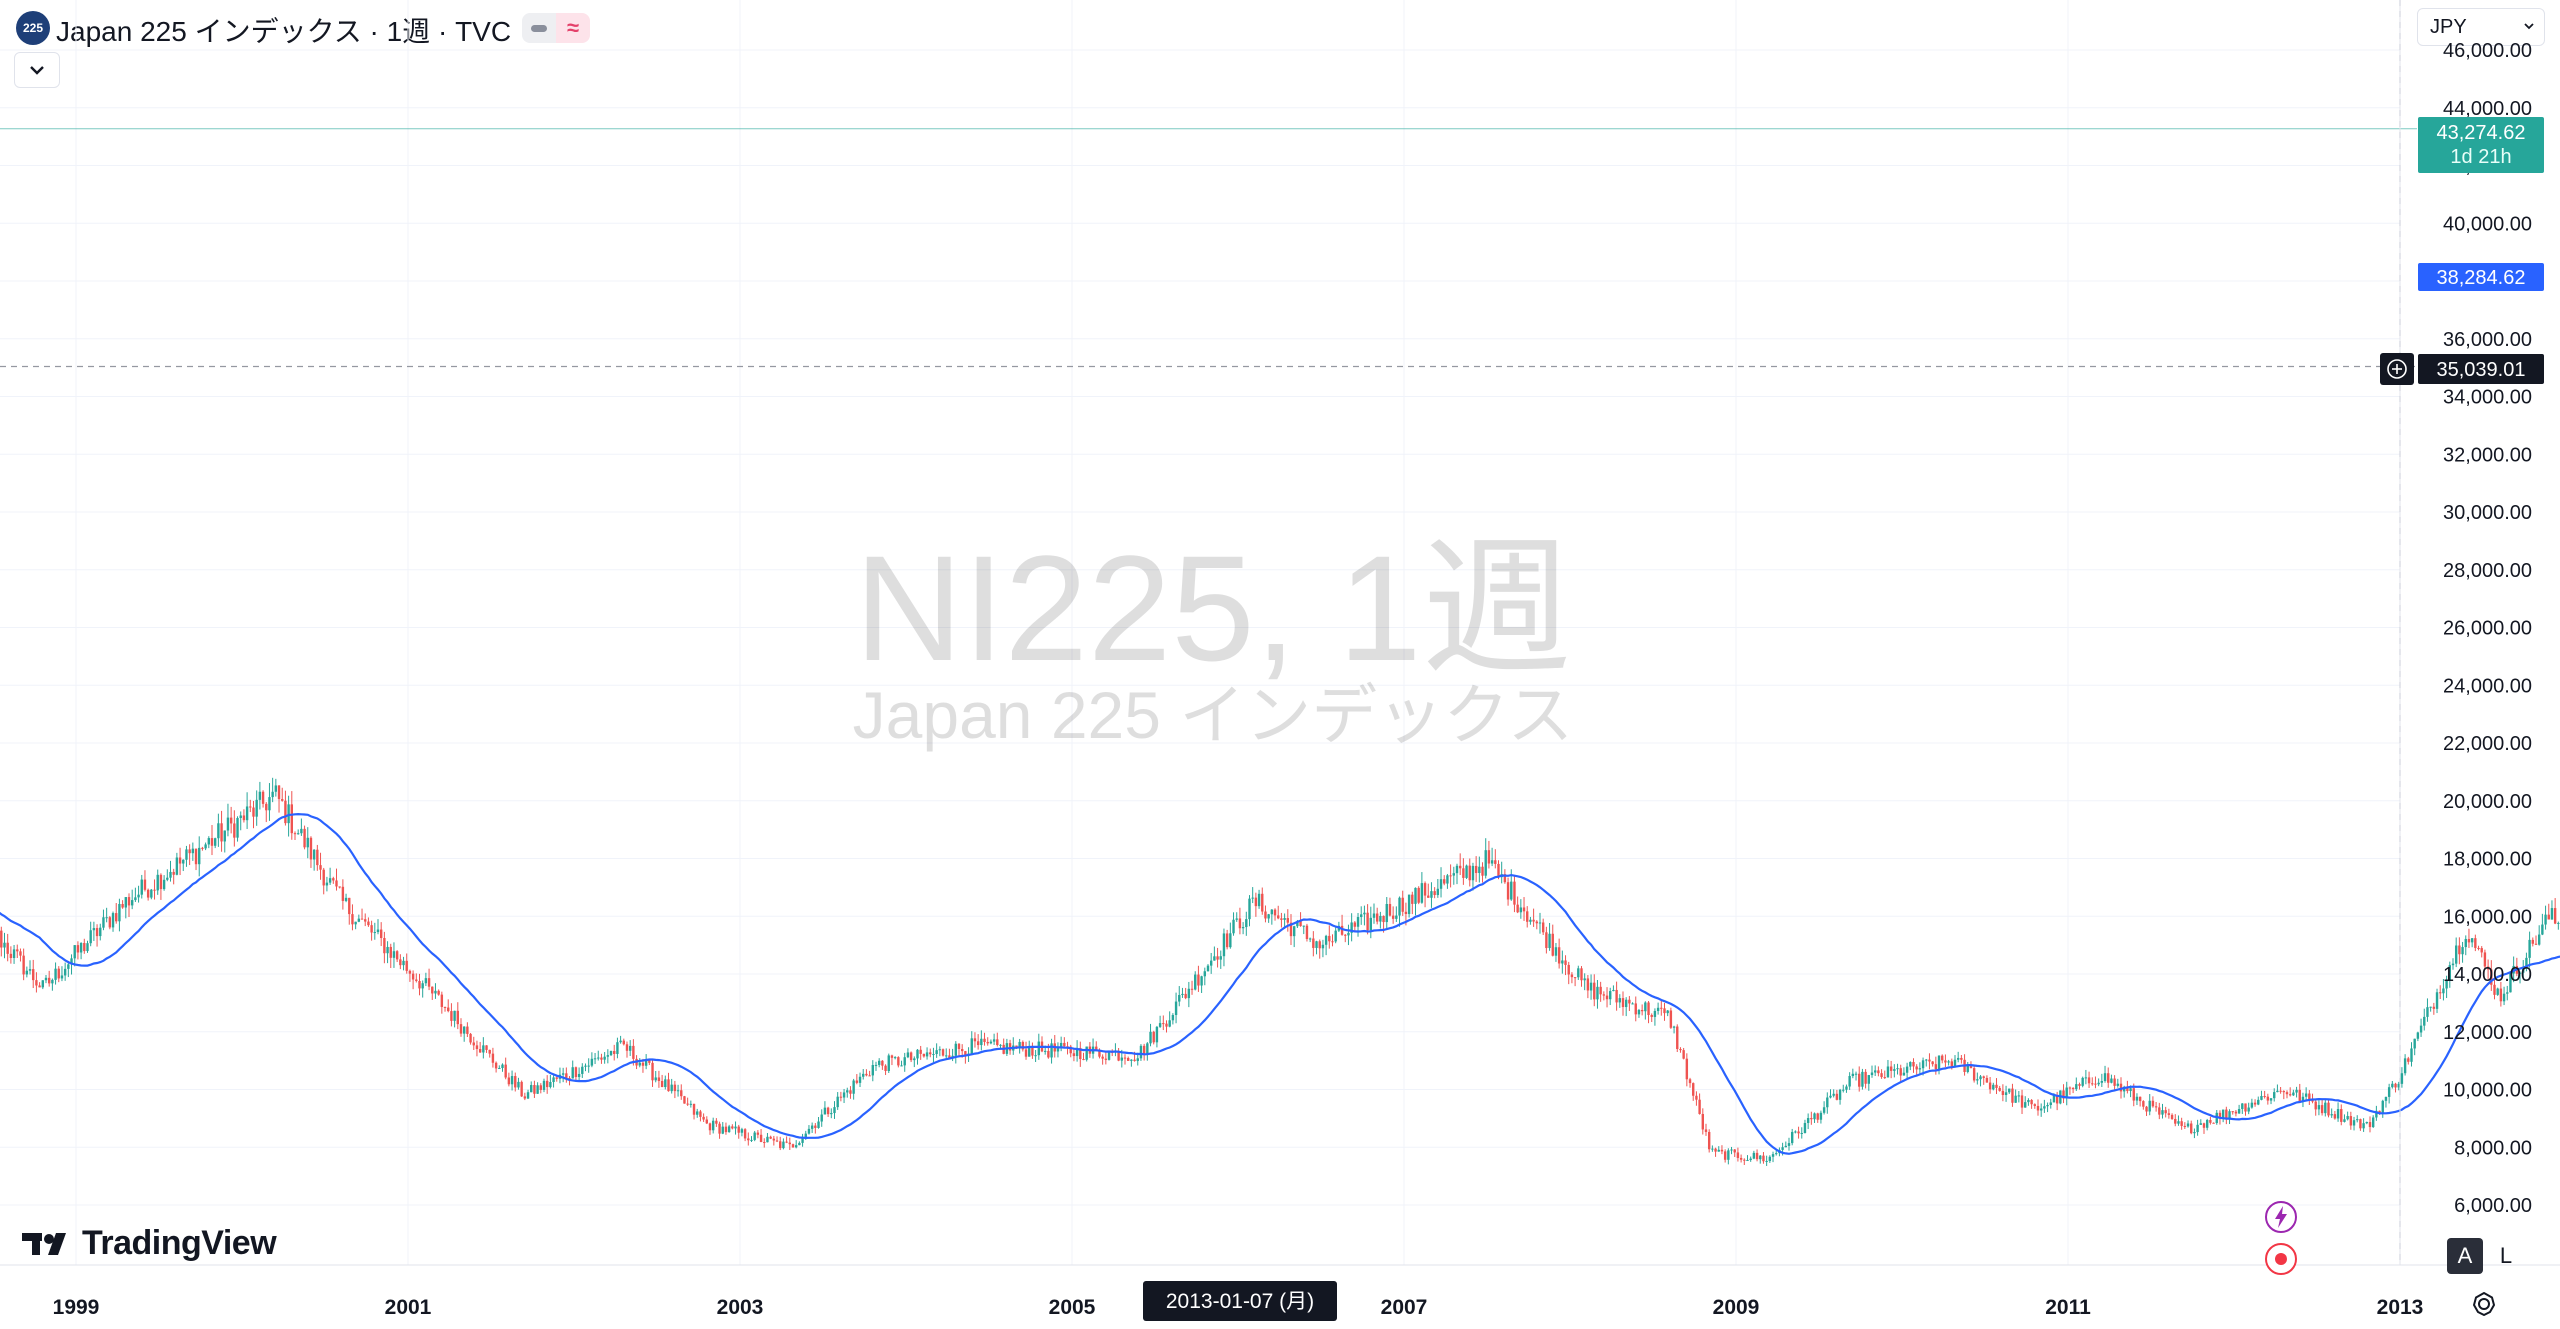  Describe the element at coordinates (2281, 1217) in the screenshot. I see `flash-icon` at that location.